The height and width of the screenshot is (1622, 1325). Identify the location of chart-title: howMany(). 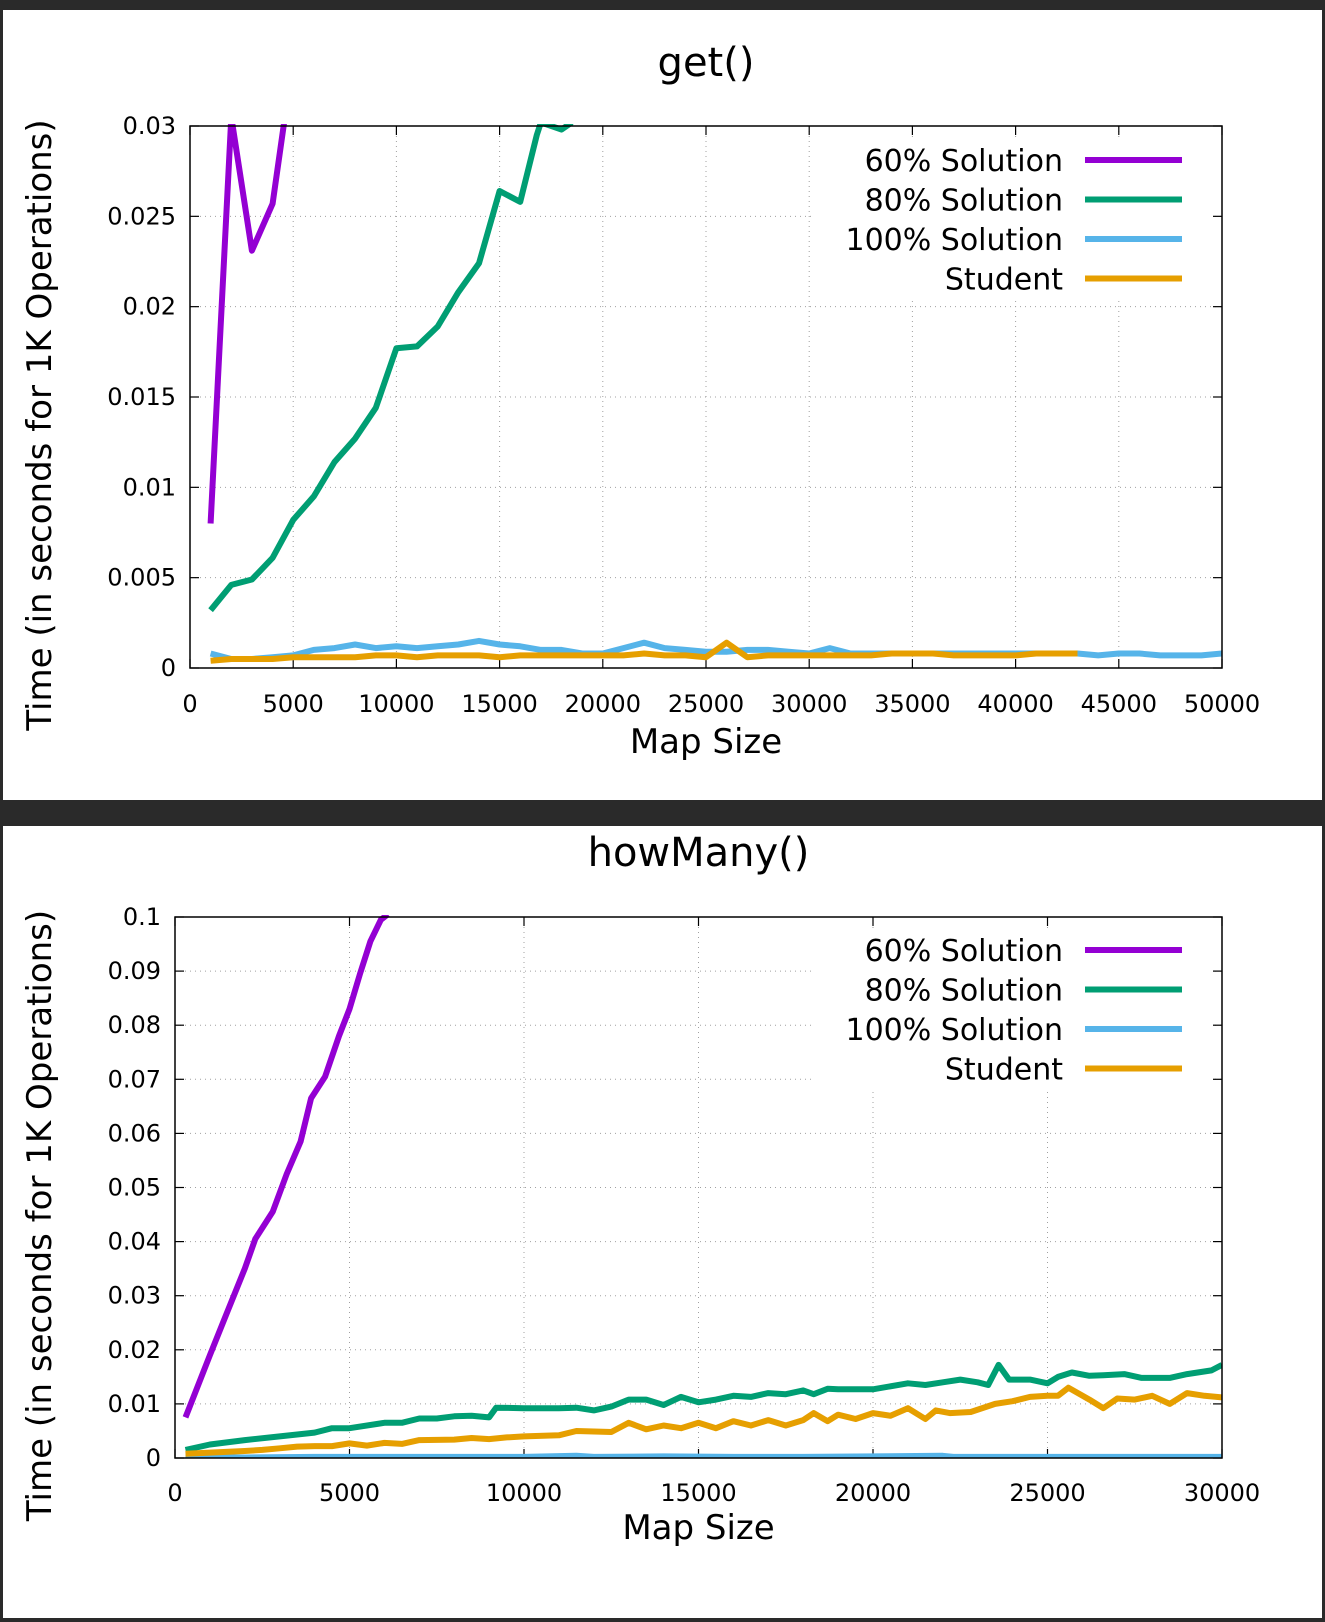
(699, 853).